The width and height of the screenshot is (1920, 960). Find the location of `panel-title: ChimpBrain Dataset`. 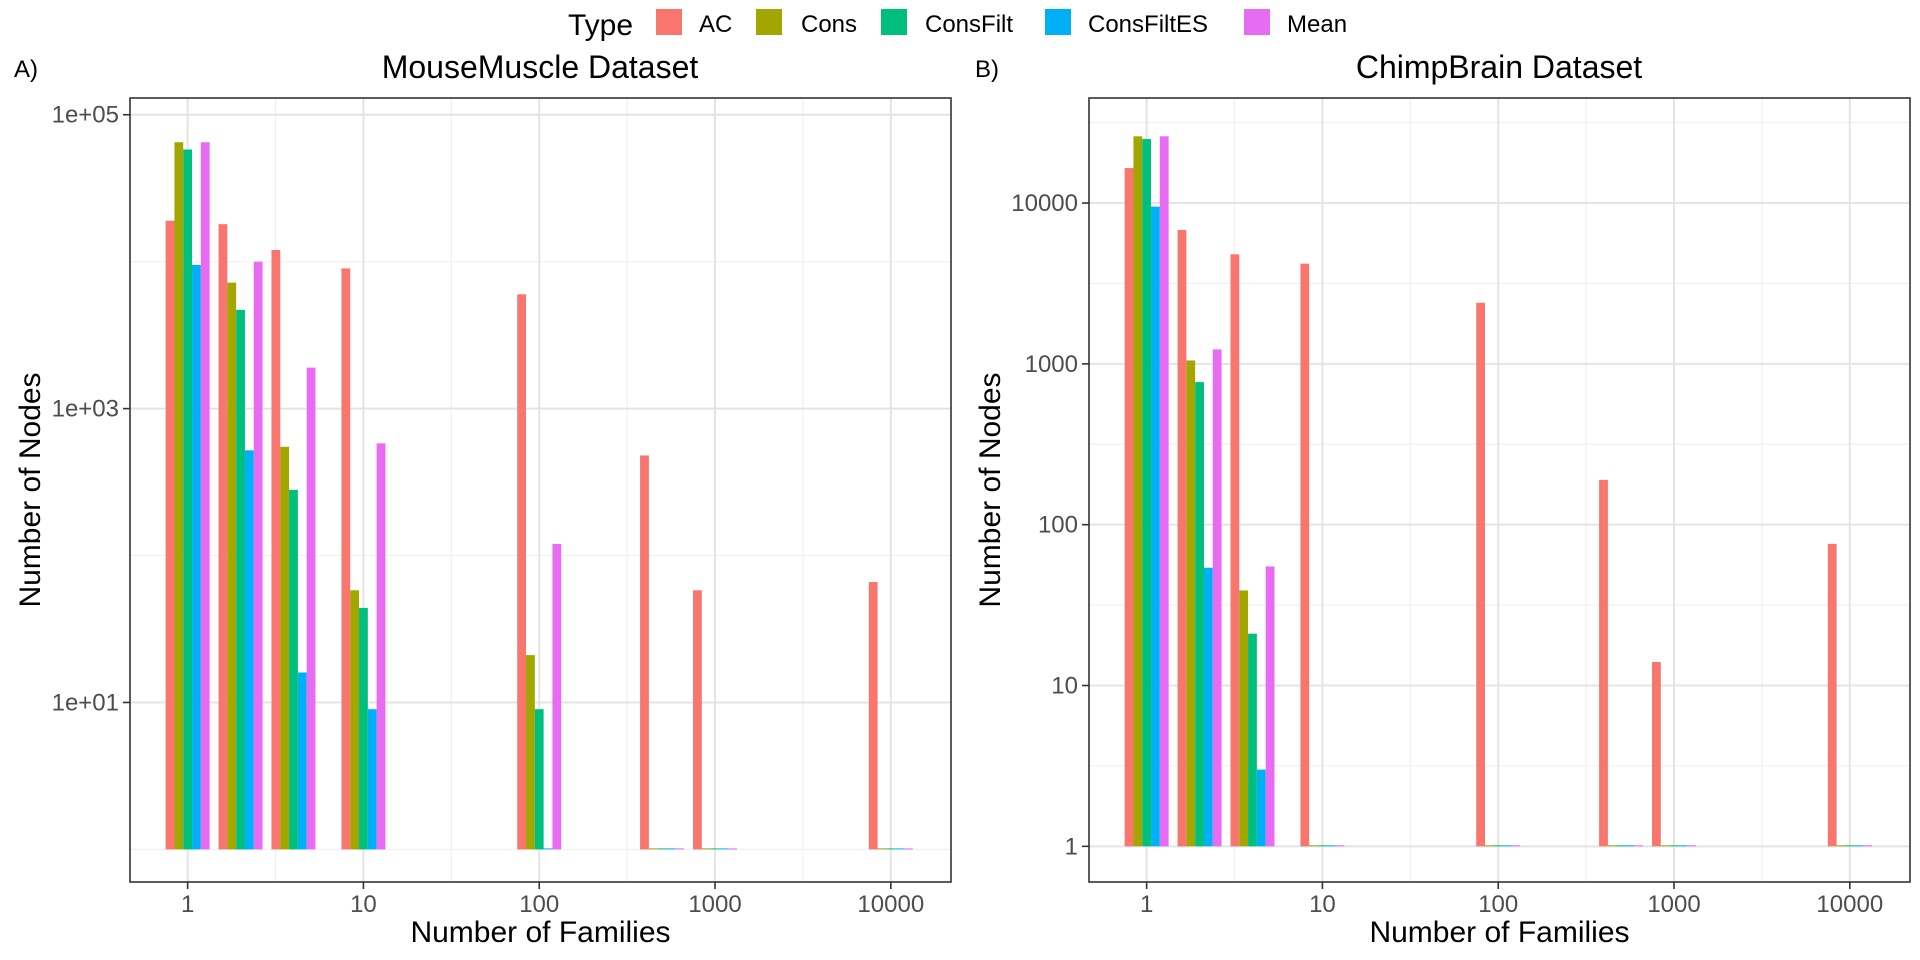

panel-title: ChimpBrain Dataset is located at coordinates (1499, 67).